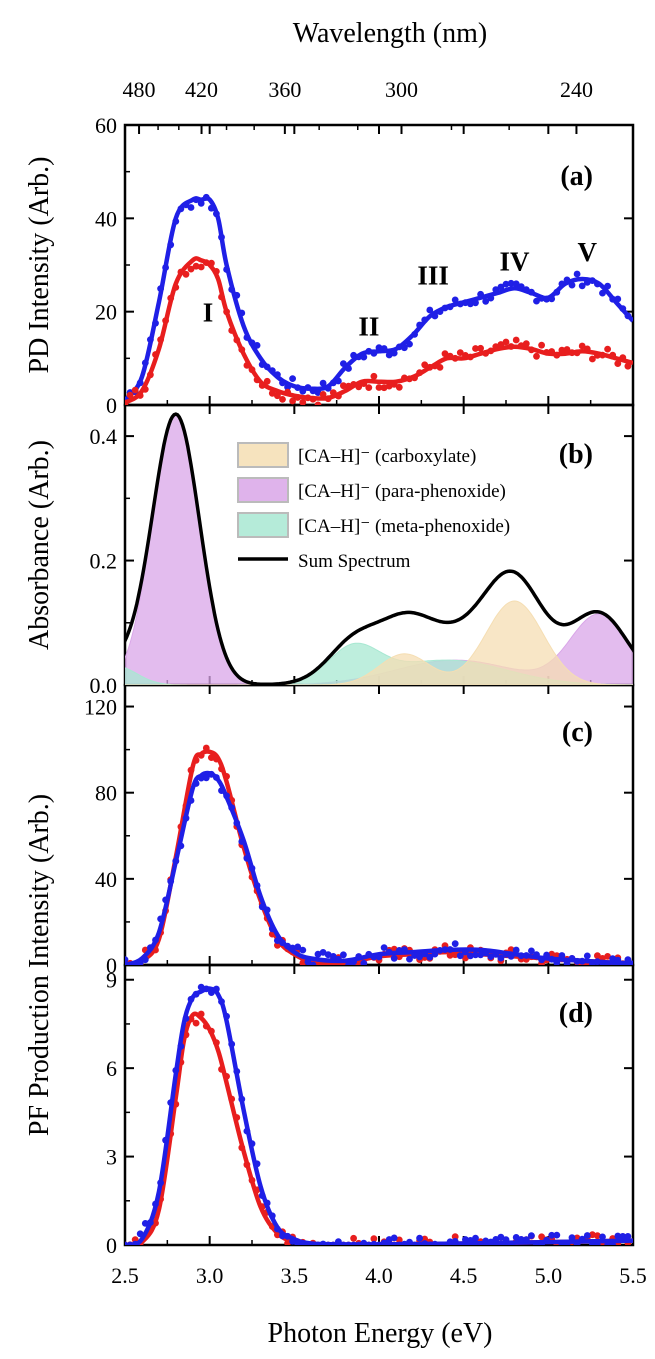 The height and width of the screenshot is (1359, 655). Describe the element at coordinates (106, 793) in the screenshot. I see `y-tick-label: 80` at that location.